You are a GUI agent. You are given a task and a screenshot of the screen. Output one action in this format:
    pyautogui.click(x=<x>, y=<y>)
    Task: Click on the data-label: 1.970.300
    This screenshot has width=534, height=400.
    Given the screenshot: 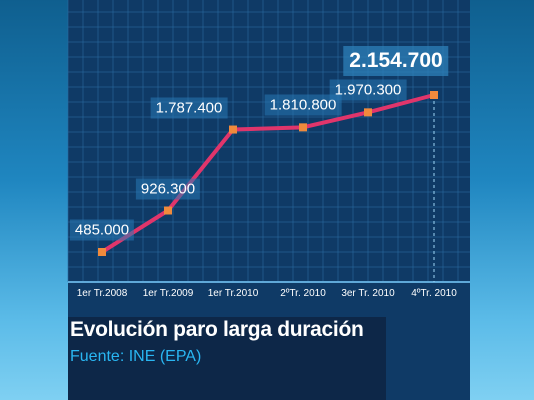 What is the action you would take?
    pyautogui.click(x=368, y=90)
    